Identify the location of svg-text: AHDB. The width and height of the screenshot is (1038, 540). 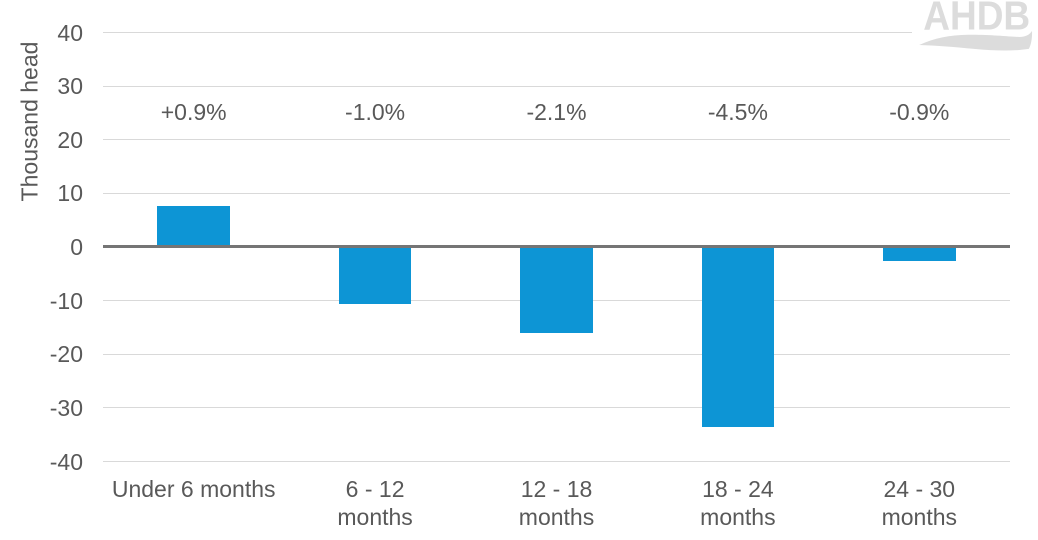
(976, 19).